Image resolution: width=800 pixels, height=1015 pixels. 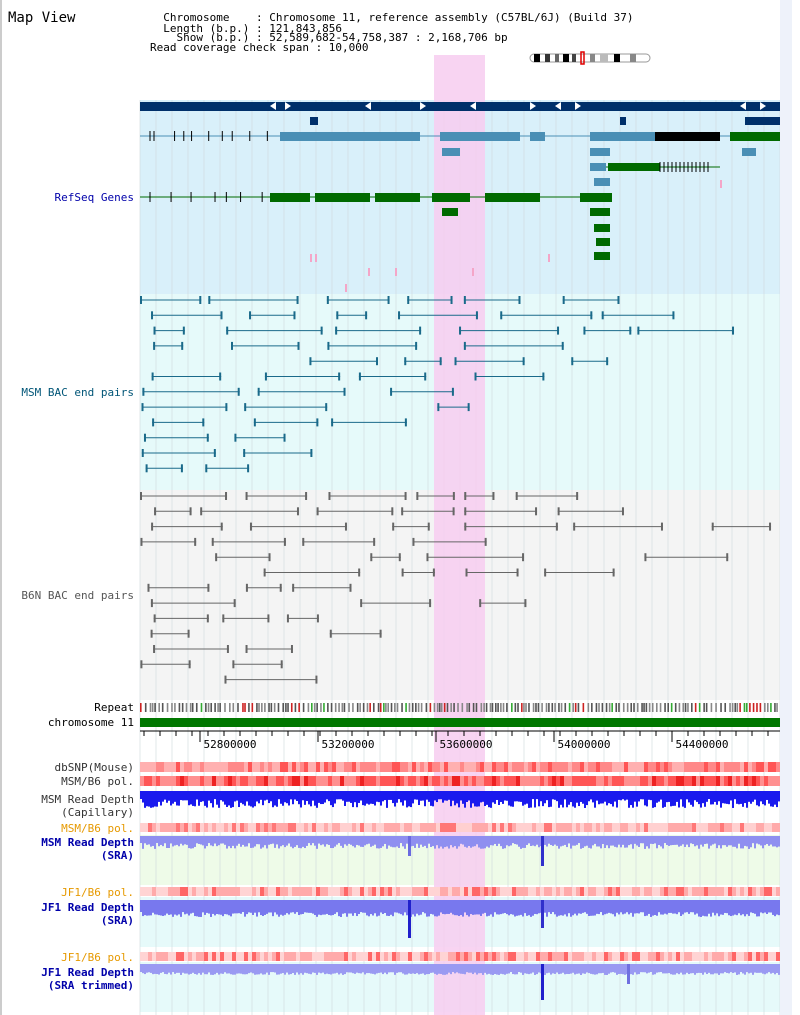 What do you see at coordinates (369, 272) in the screenshot?
I see `minor-feature` at bounding box center [369, 272].